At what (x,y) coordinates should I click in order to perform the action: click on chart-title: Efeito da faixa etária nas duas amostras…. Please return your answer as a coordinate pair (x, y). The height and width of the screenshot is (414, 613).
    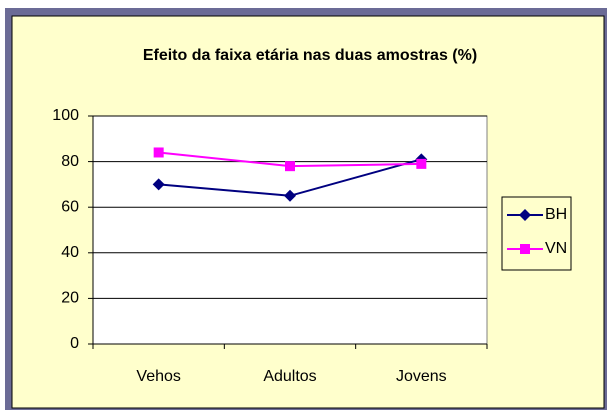
    Looking at the image, I should click on (310, 55).